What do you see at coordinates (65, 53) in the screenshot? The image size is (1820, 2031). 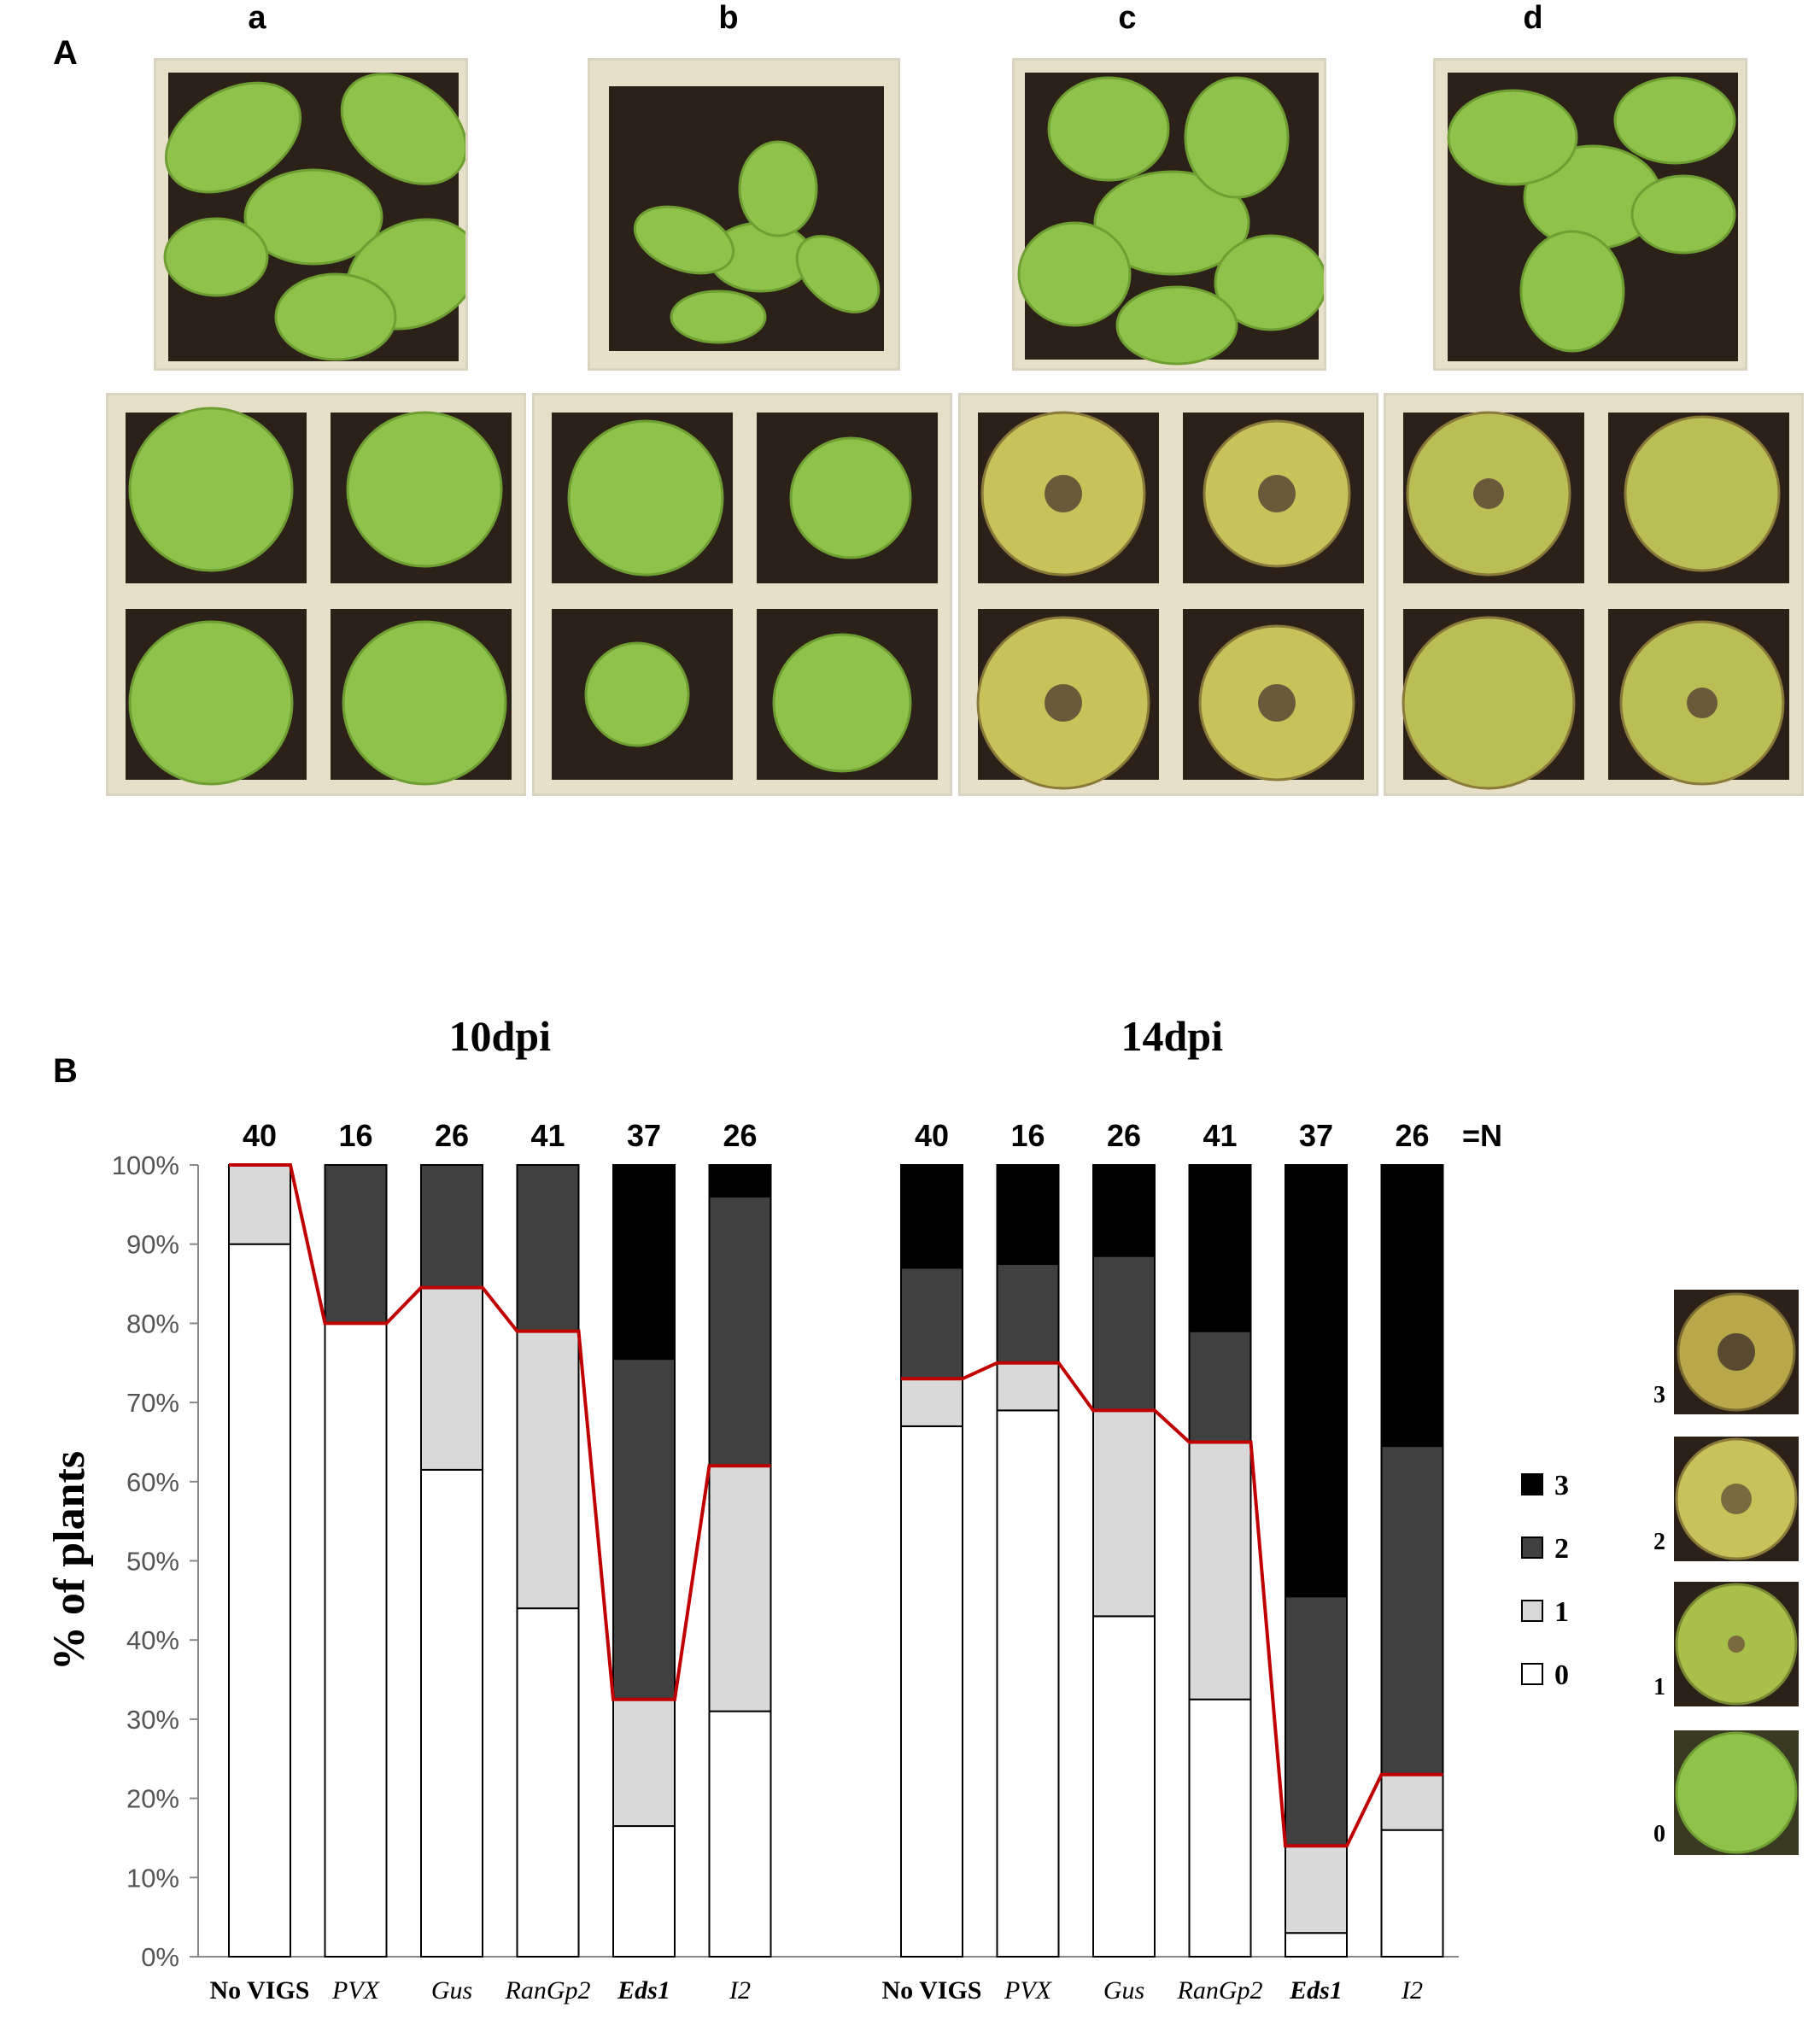 I see `panel-a-label: A` at bounding box center [65, 53].